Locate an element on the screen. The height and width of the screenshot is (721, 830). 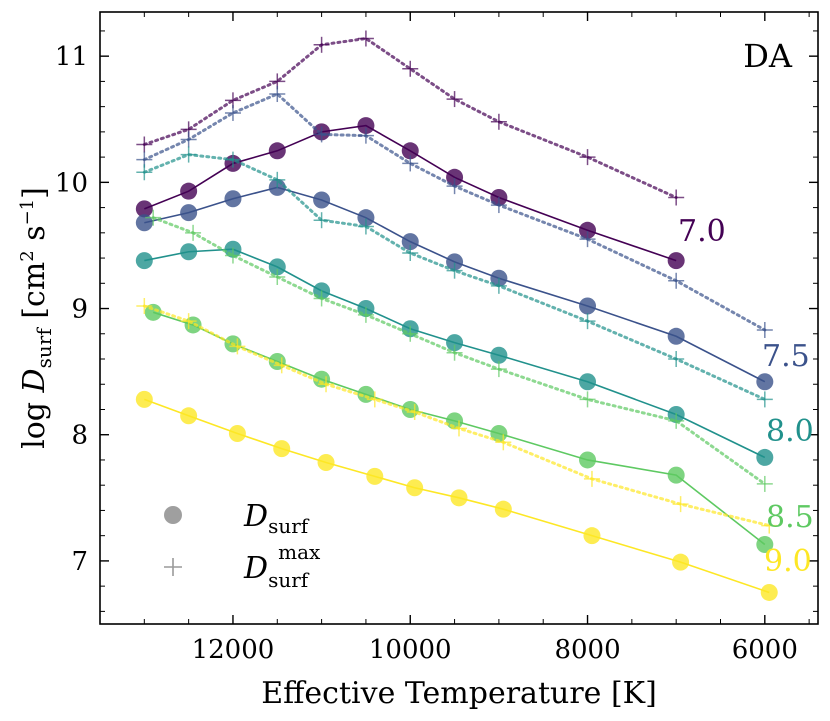
legend-dsurf-sub: surf is located at coordinates (289, 526).